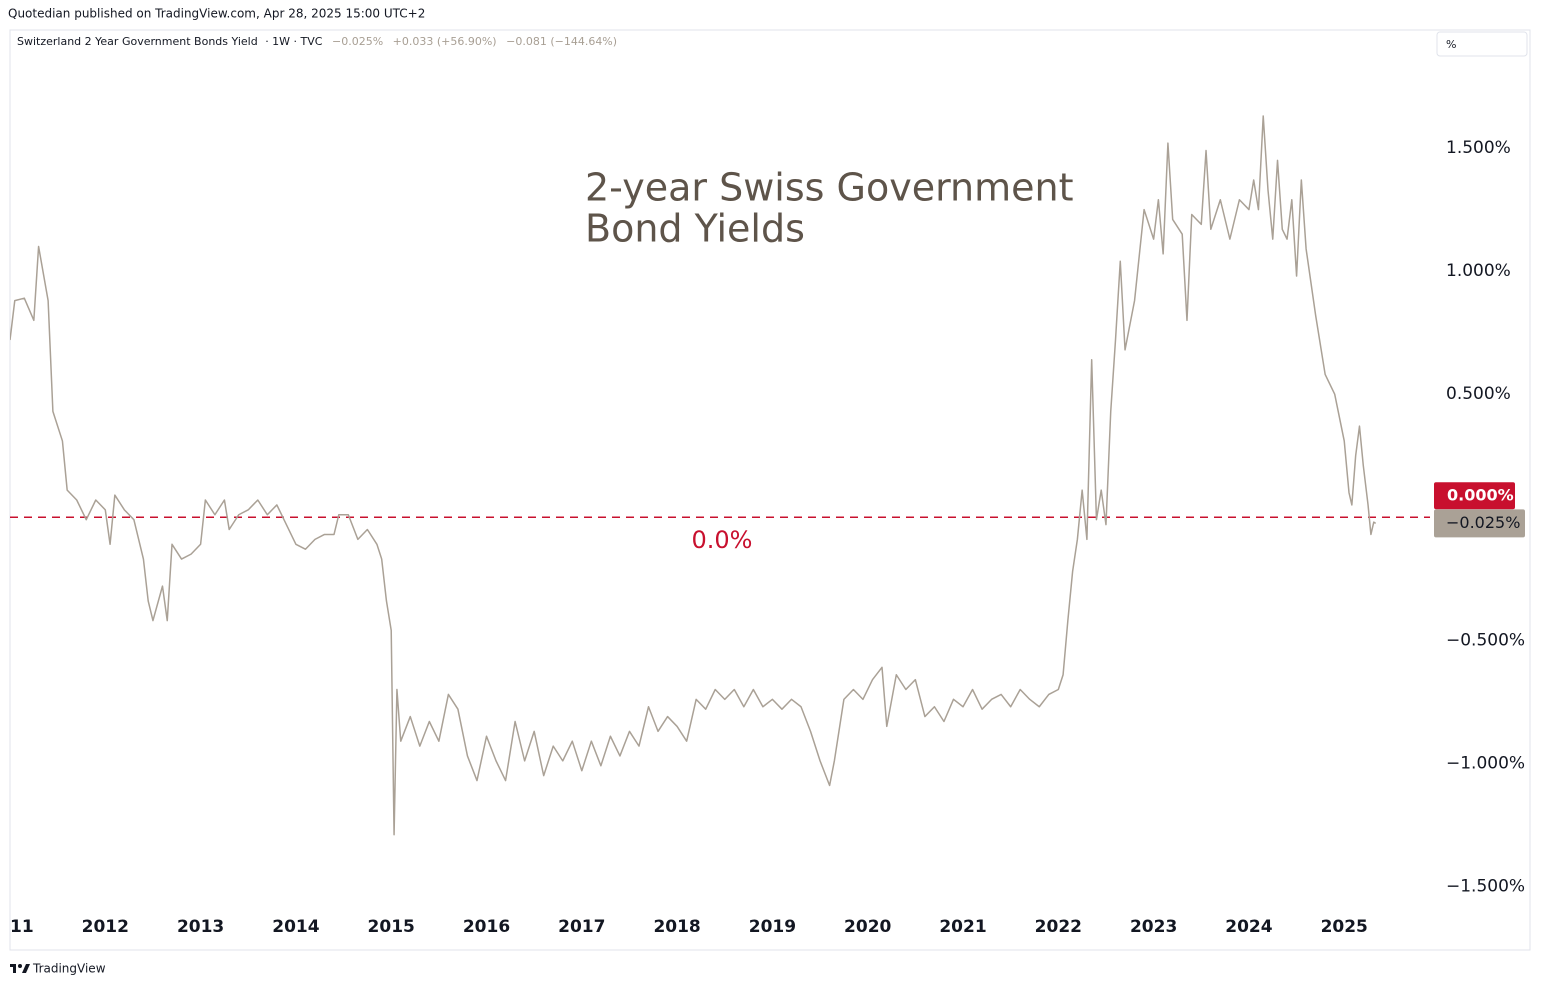  What do you see at coordinates (1482, 44) in the screenshot?
I see `scale-button` at bounding box center [1482, 44].